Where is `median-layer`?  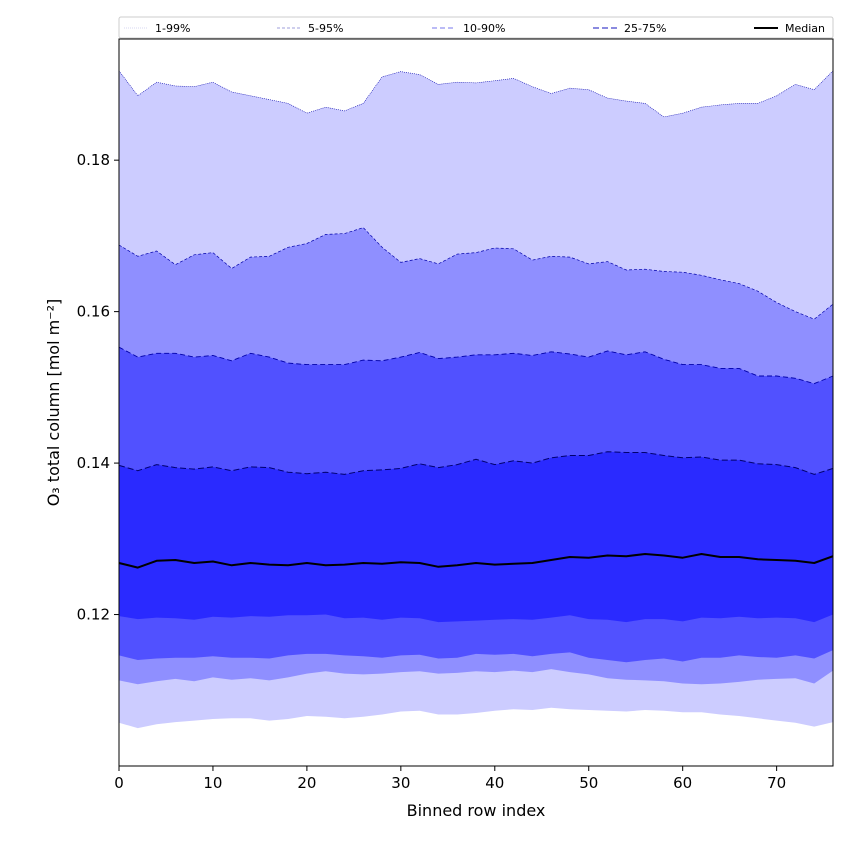 median-layer is located at coordinates (476, 561).